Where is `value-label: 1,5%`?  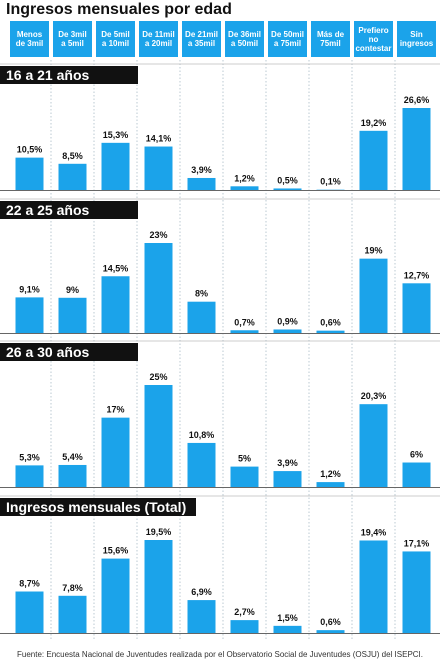
value-label: 1,5% is located at coordinates (287, 618).